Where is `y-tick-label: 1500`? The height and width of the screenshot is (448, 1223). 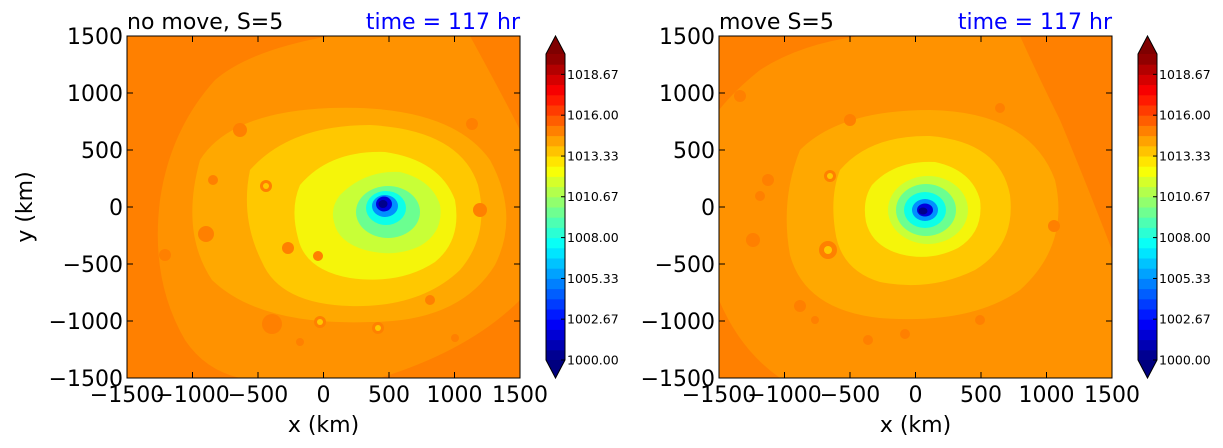 y-tick-label: 1500 is located at coordinates (687, 37).